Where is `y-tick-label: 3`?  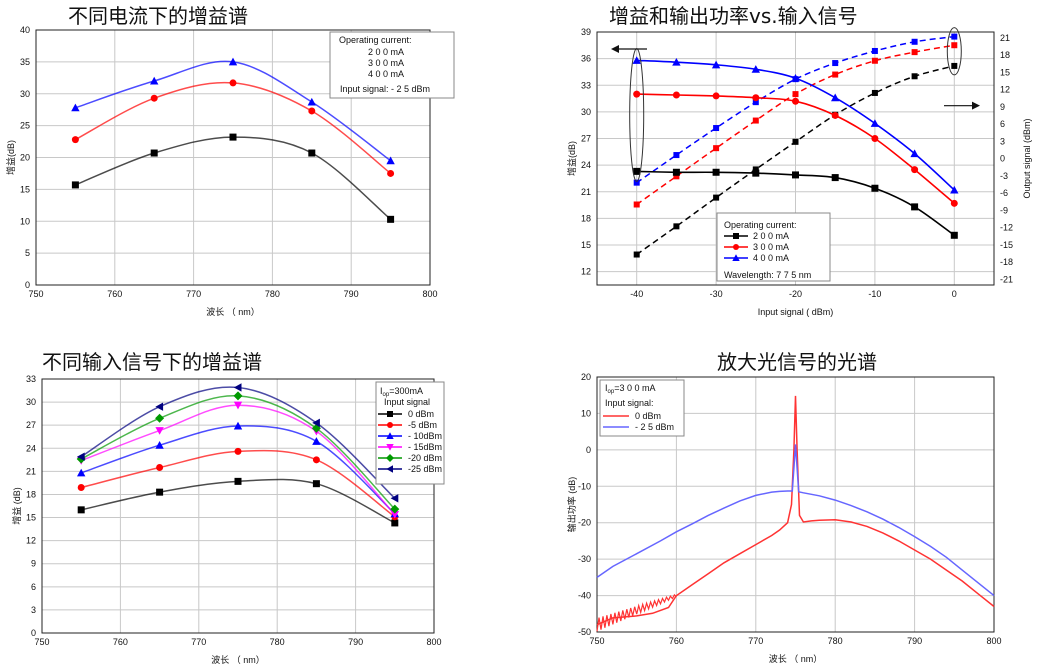
y-tick-label: 3 is located at coordinates (33, 610).